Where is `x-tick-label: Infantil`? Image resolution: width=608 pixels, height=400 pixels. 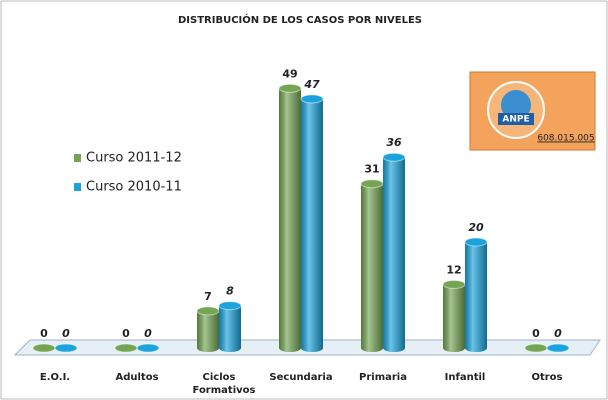 x-tick-label: Infantil is located at coordinates (465, 377).